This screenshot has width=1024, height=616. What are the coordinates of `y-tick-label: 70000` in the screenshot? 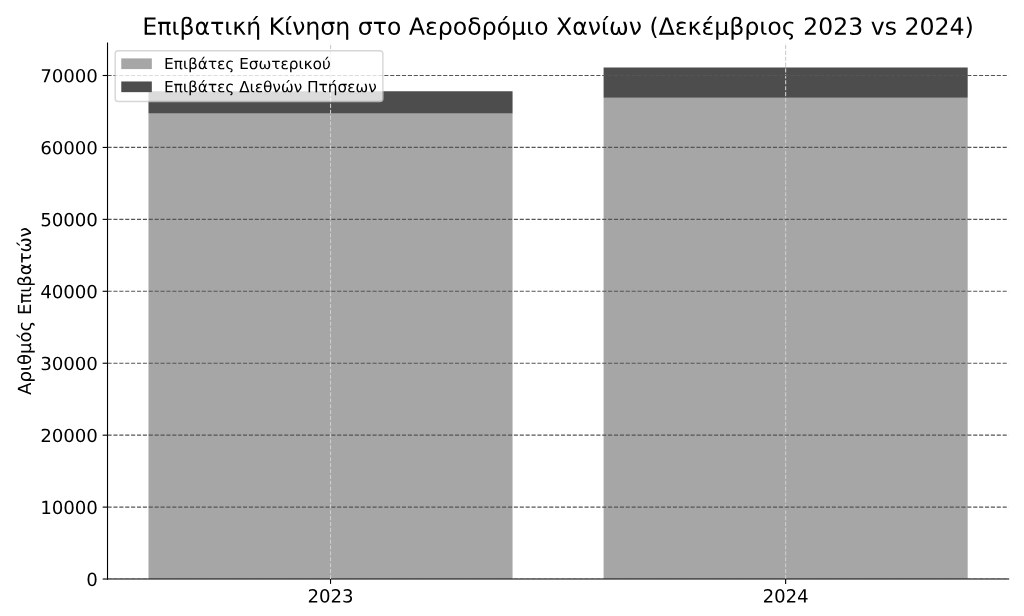 It's located at (69, 75).